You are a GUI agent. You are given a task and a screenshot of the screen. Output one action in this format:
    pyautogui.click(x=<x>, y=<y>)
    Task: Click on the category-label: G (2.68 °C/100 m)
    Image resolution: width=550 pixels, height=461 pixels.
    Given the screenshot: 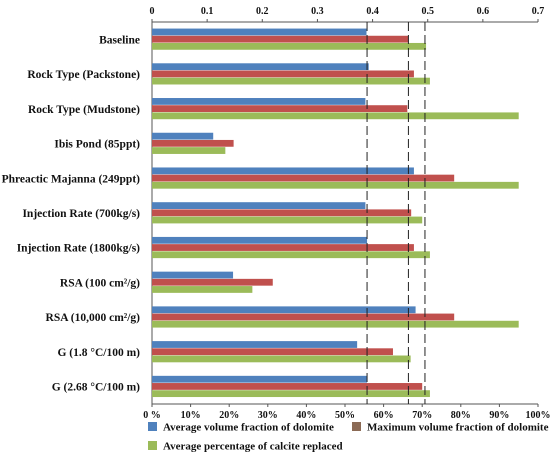 What is the action you would take?
    pyautogui.click(x=96, y=388)
    